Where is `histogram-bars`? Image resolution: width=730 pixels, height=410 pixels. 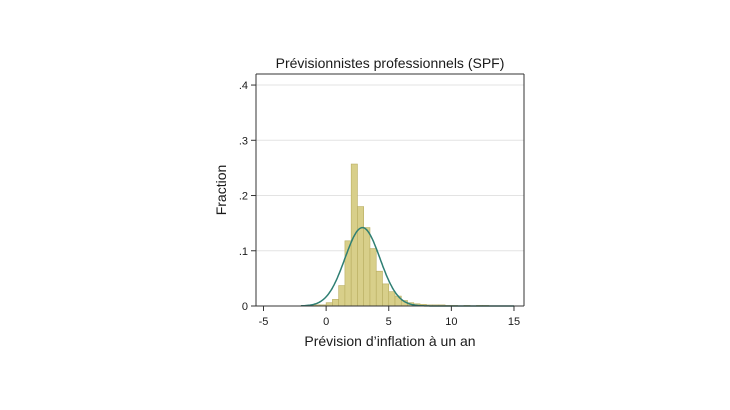 histogram-bars is located at coordinates (395, 235).